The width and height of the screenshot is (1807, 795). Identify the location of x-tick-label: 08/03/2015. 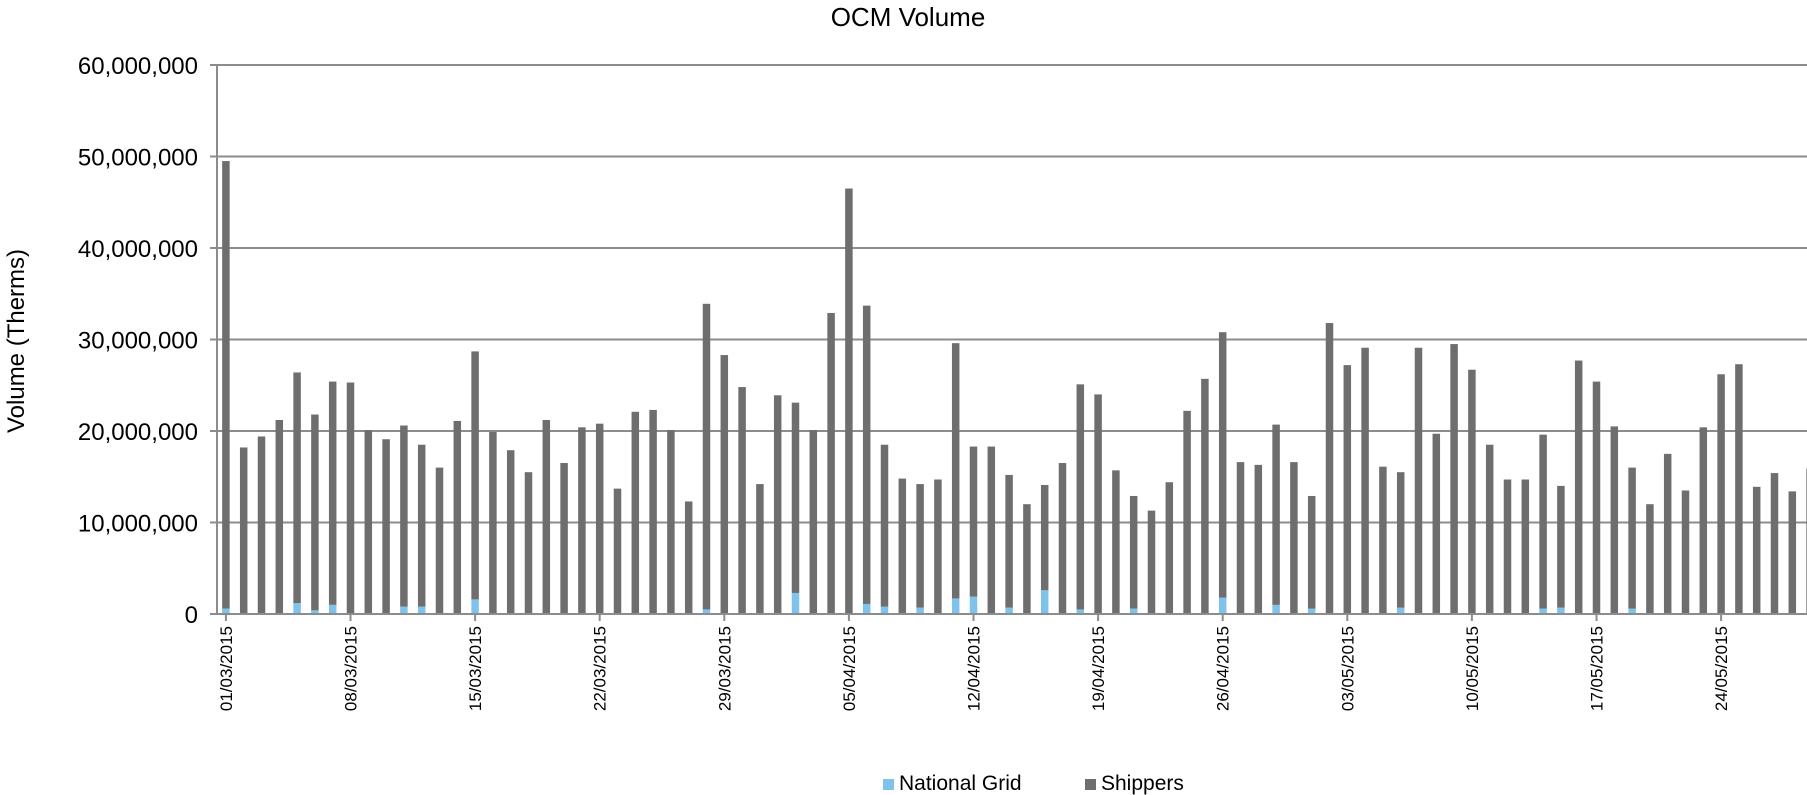
(351, 668).